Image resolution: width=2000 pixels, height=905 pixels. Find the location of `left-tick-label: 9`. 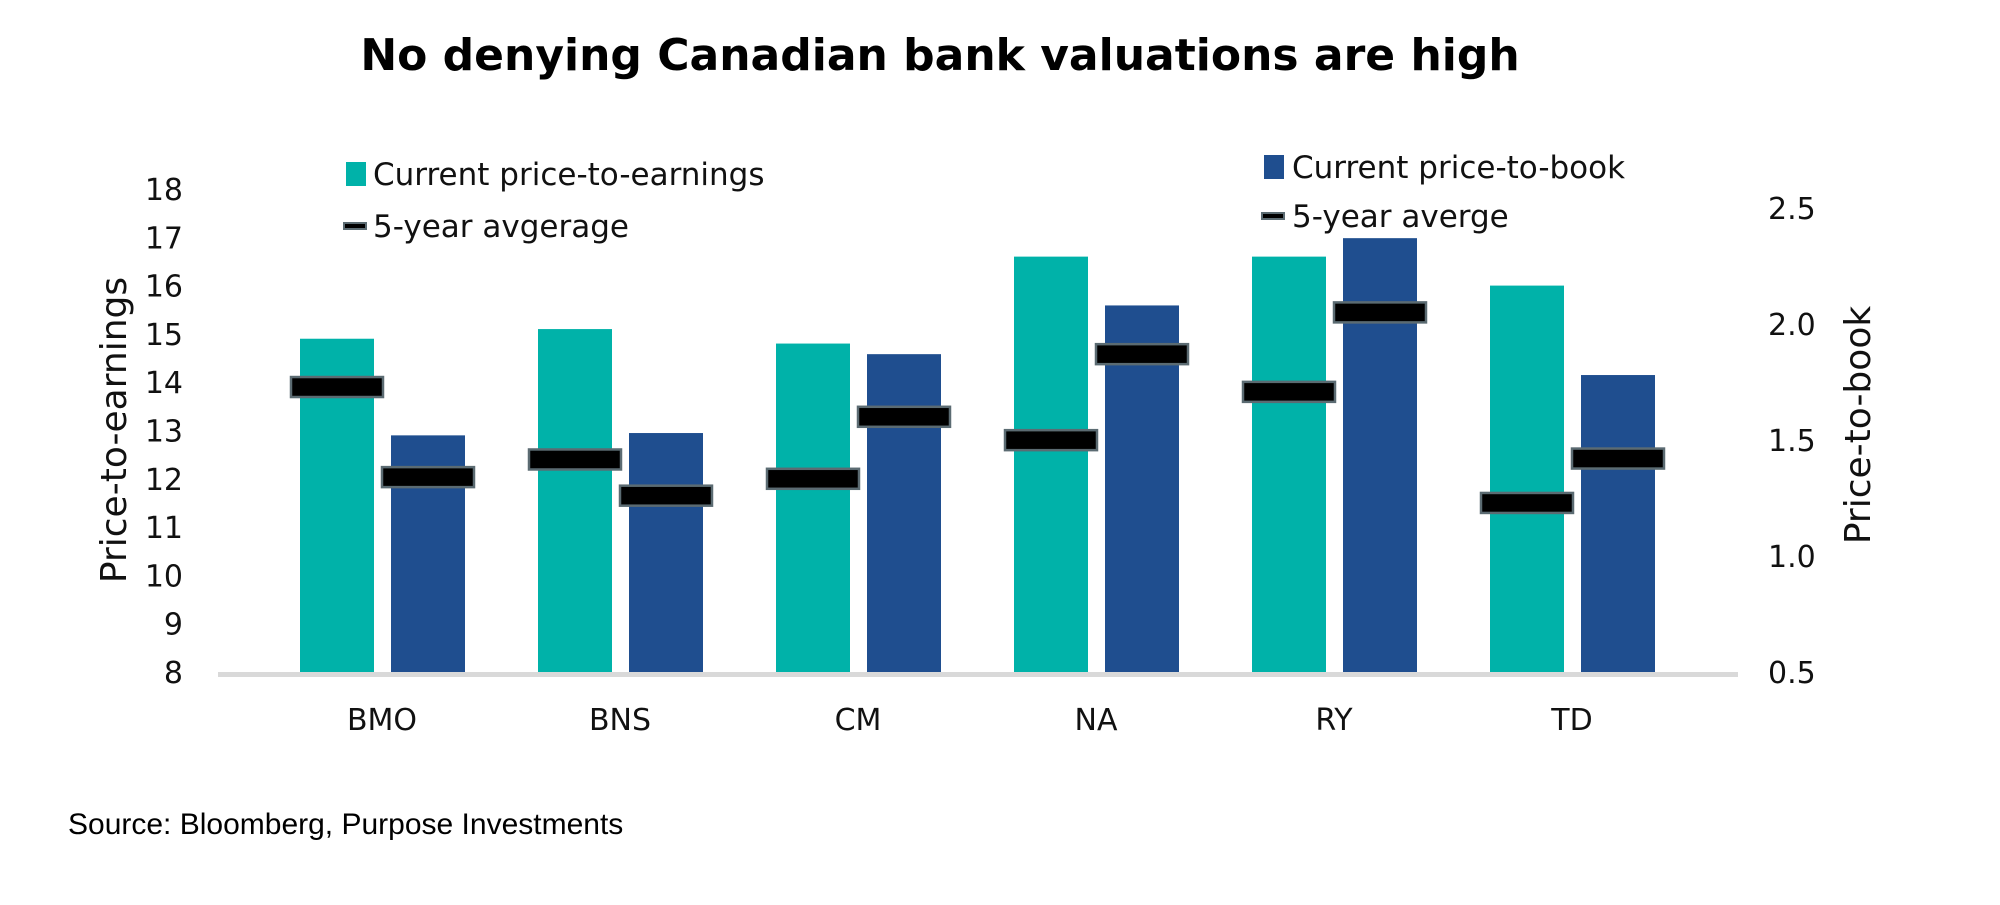

left-tick-label: 9 is located at coordinates (173, 625).